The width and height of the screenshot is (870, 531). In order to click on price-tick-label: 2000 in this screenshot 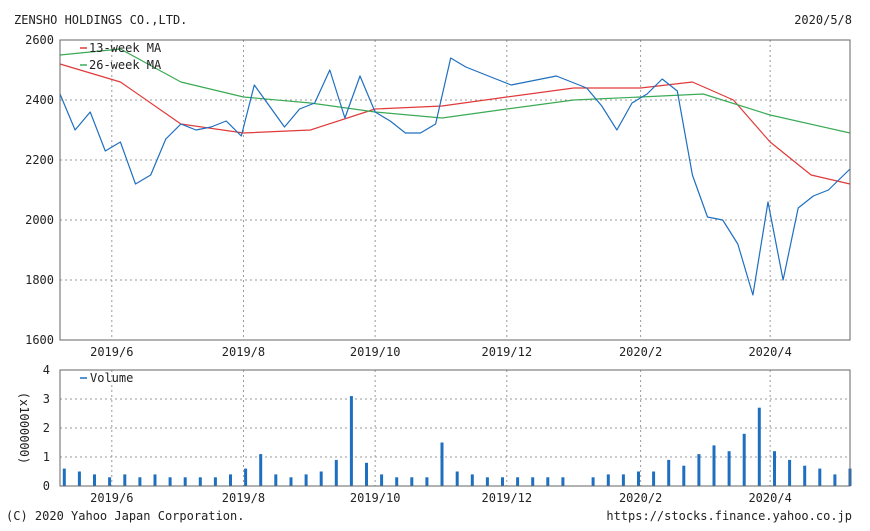, I will do `click(39, 220)`.